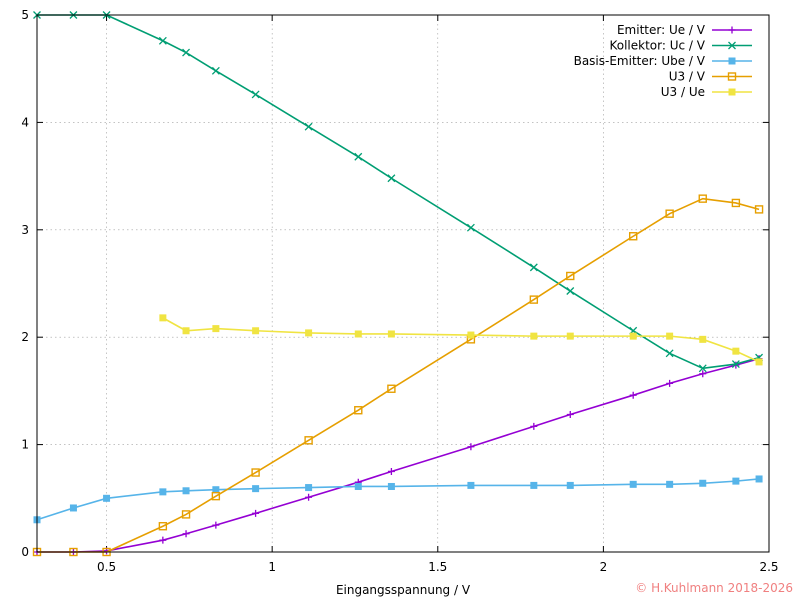 Image resolution: width=800 pixels, height=600 pixels. What do you see at coordinates (683, 92) in the screenshot?
I see `legend-label: U3 / Ue` at bounding box center [683, 92].